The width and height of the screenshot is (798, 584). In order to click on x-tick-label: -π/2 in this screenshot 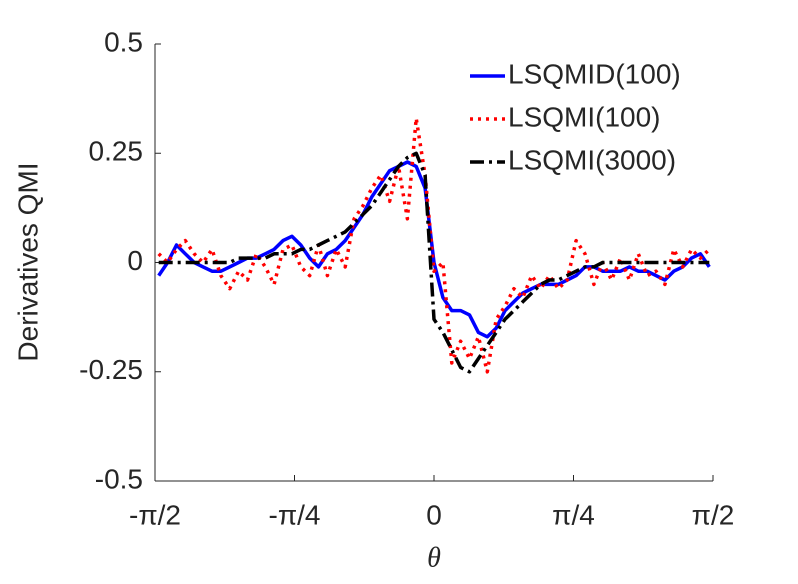, I will do `click(155, 514)`.